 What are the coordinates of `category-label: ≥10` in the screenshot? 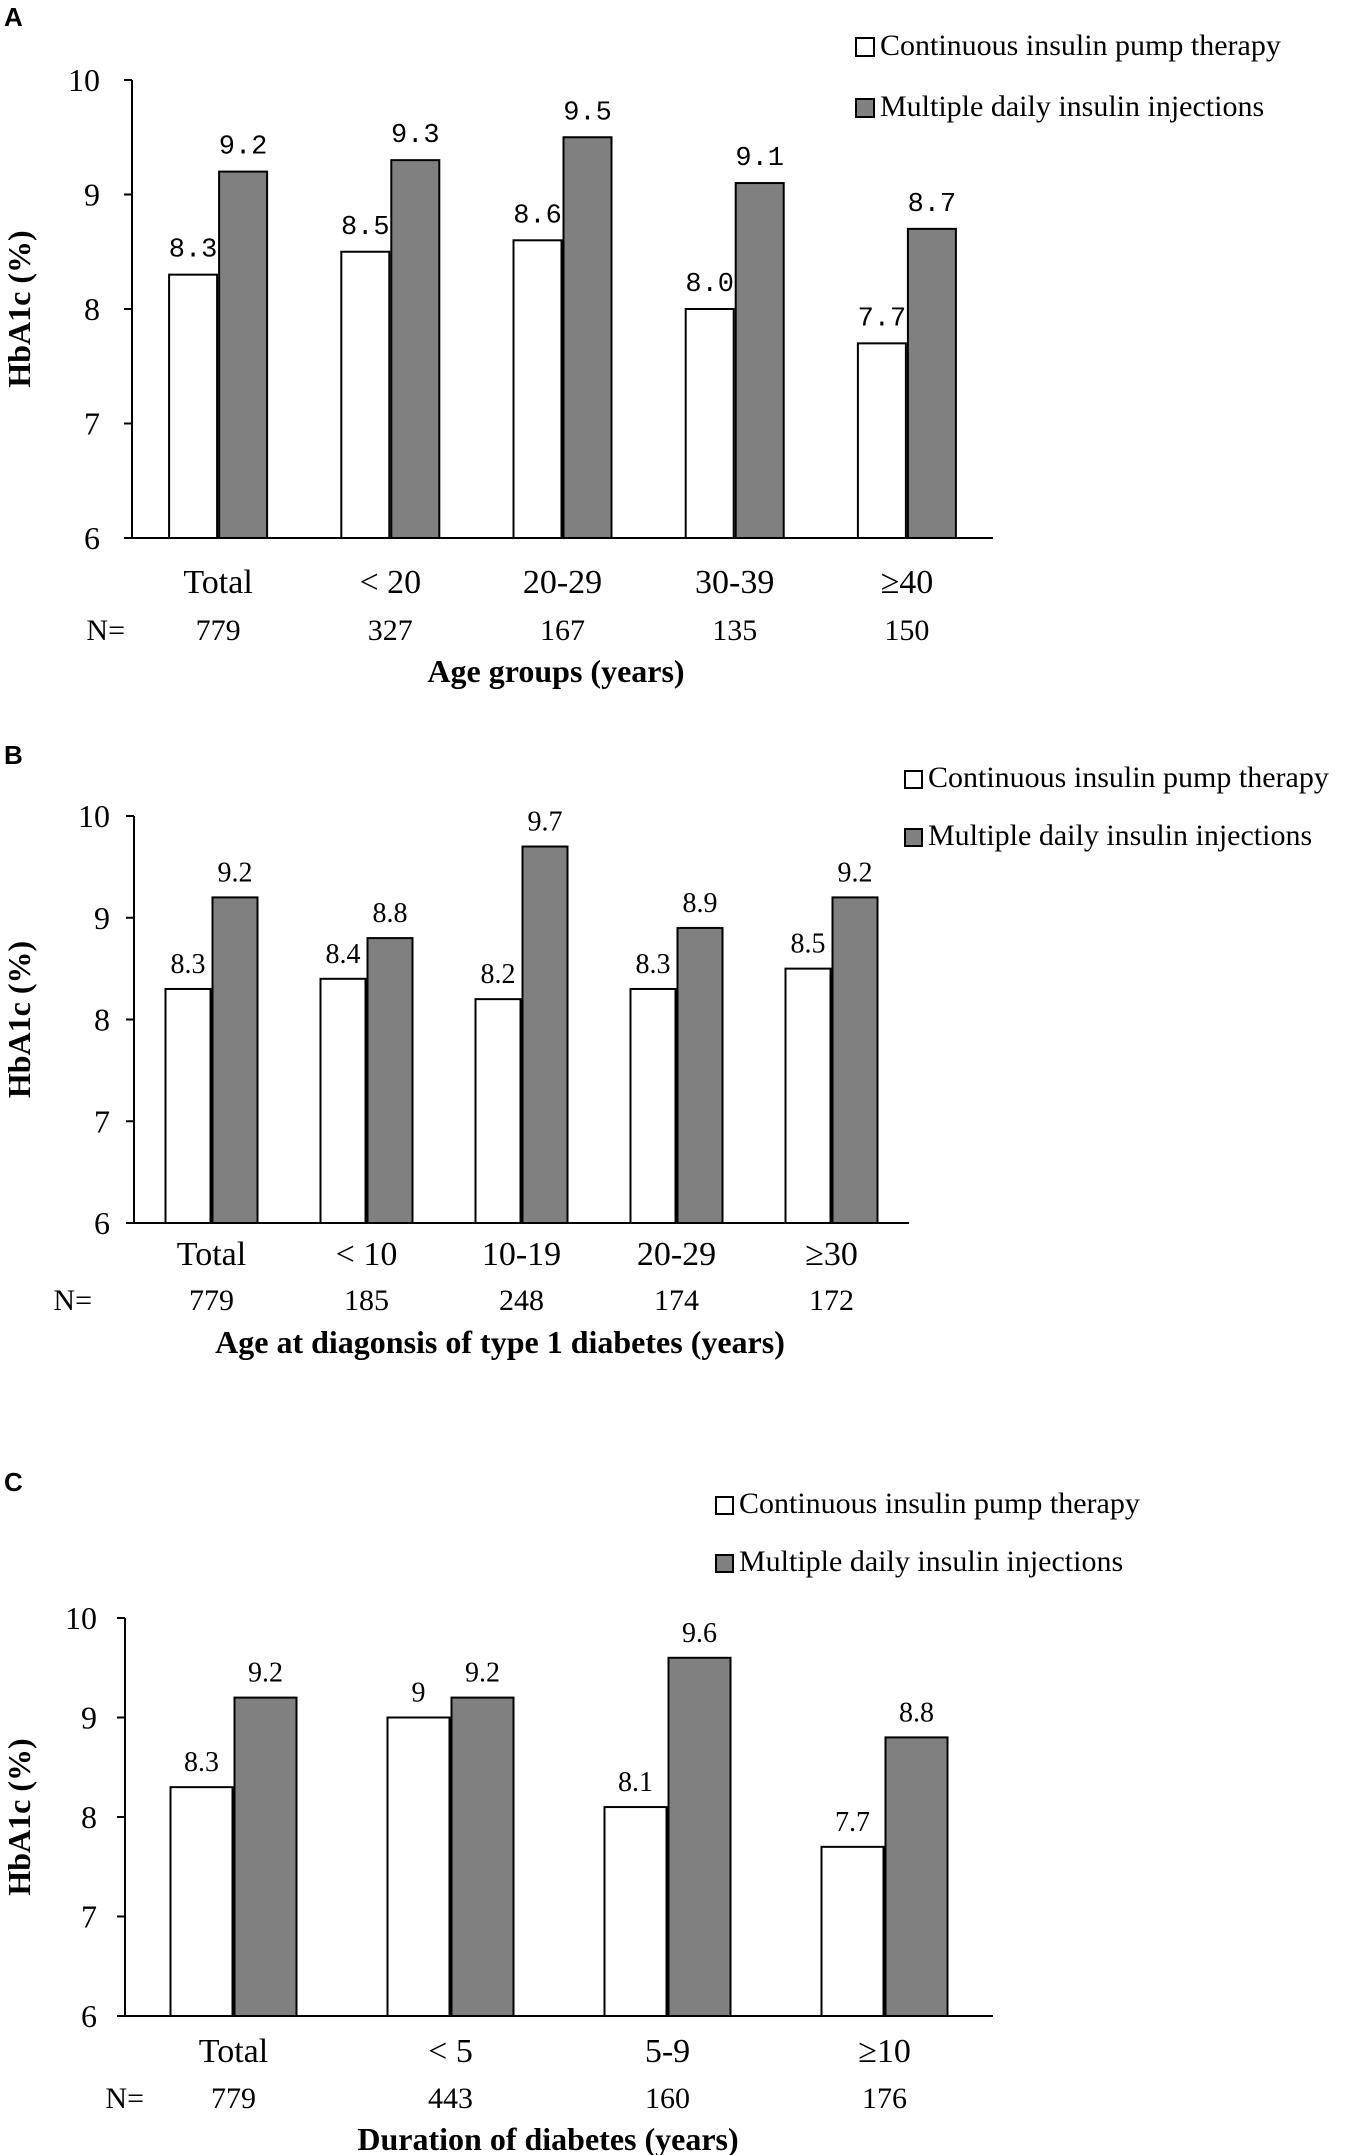 It's located at (884, 2051).